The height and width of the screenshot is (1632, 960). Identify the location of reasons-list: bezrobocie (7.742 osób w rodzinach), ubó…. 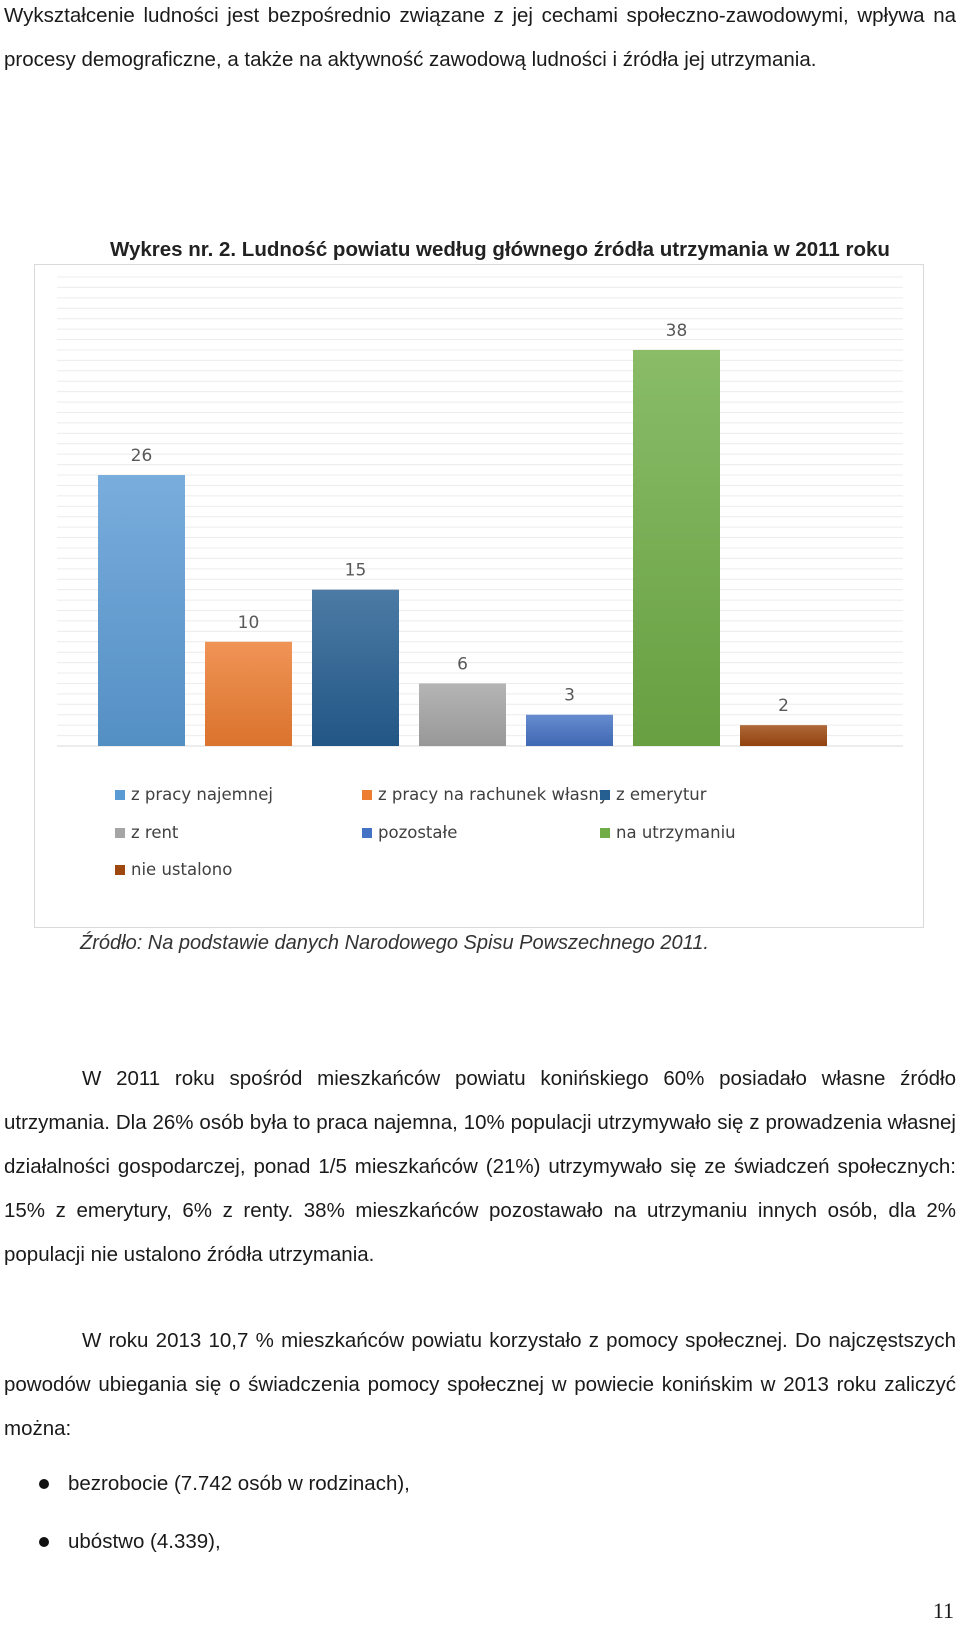
(205, 1520).